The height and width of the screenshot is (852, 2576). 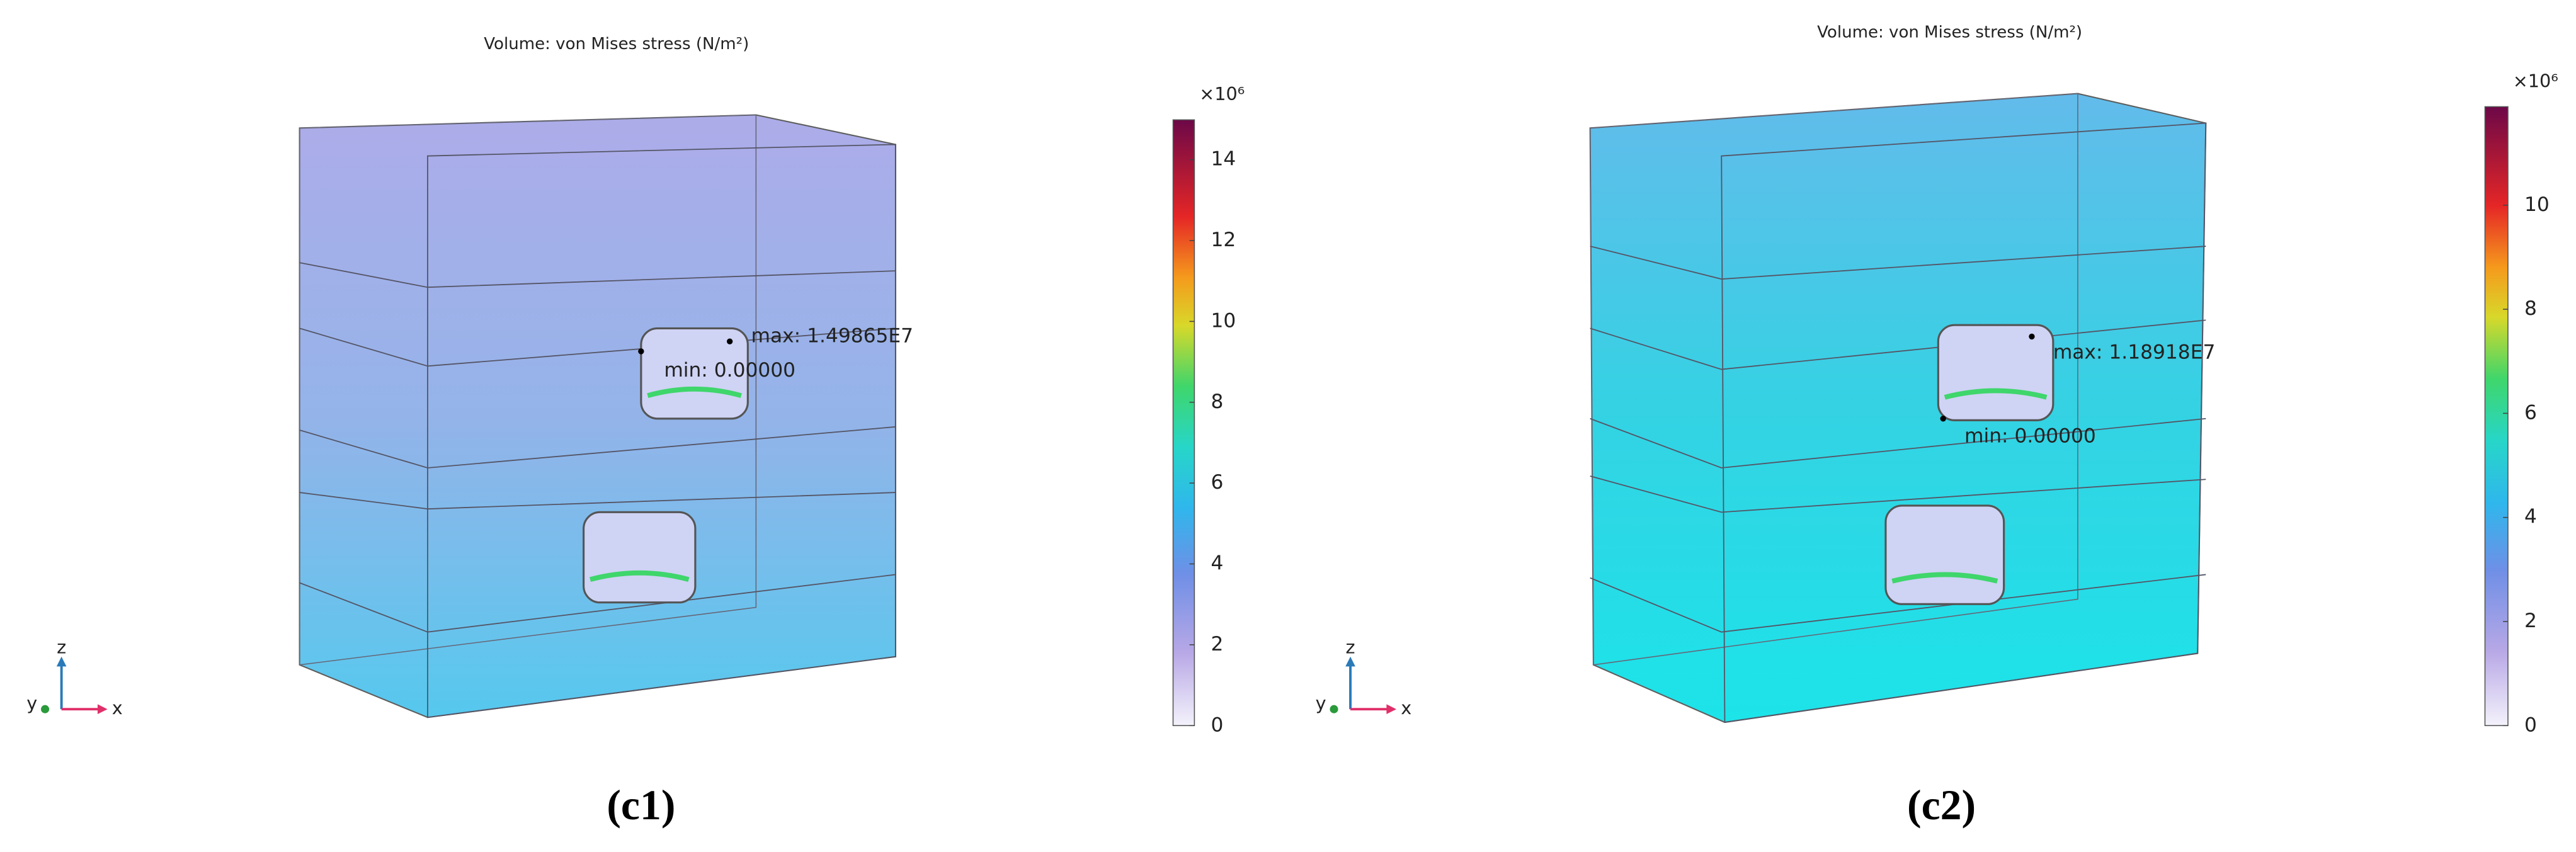 What do you see at coordinates (641, 805) in the screenshot?
I see `panel-caption: (c1)` at bounding box center [641, 805].